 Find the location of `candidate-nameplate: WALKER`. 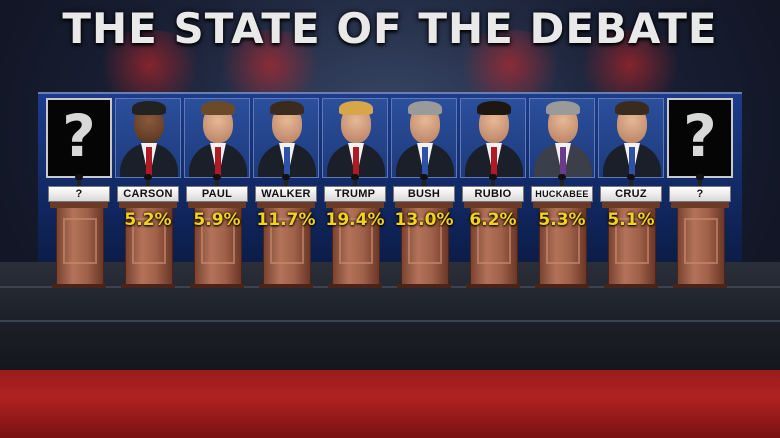

candidate-nameplate: WALKER is located at coordinates (286, 194).